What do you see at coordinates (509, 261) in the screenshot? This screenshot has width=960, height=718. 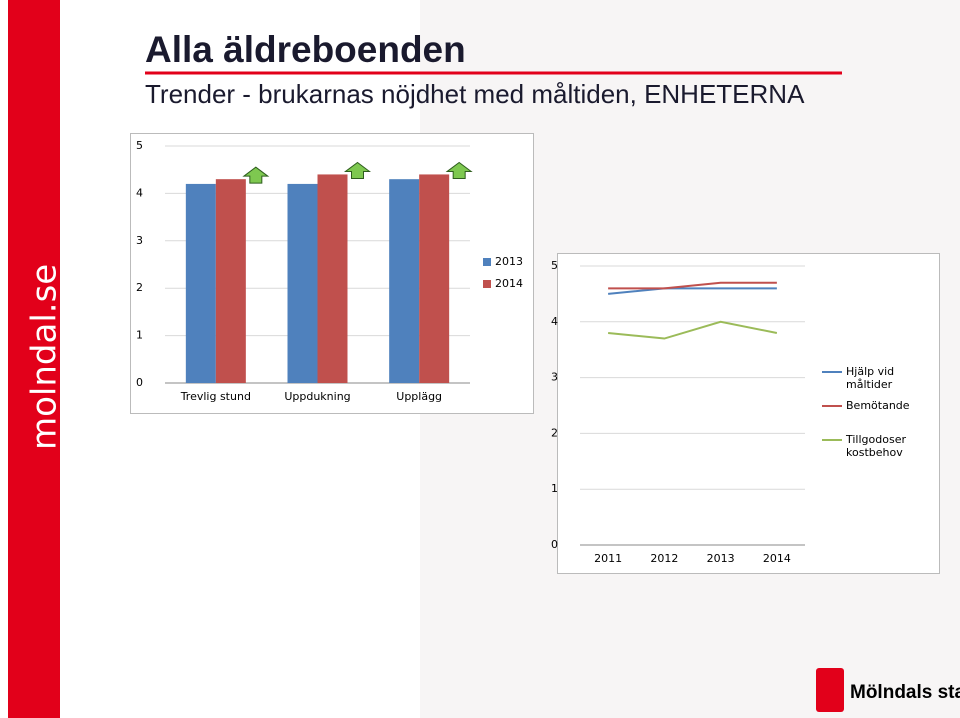 I see `legend-label: 2013` at bounding box center [509, 261].